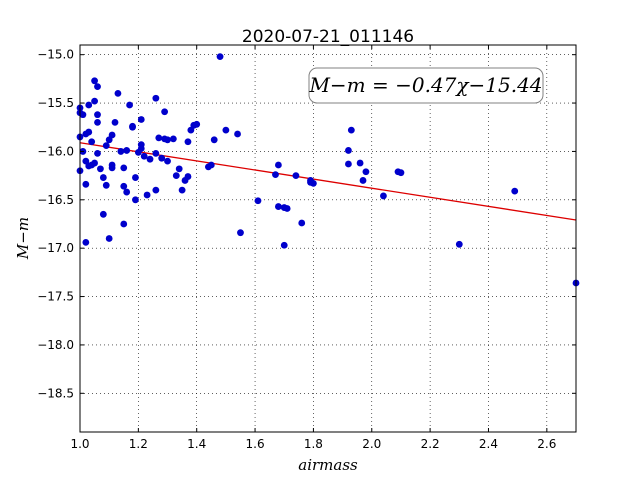 Image resolution: width=640 pixels, height=480 pixels. I want to click on fit-equation: M−m = −0.47χ−15.44, so click(425, 85).